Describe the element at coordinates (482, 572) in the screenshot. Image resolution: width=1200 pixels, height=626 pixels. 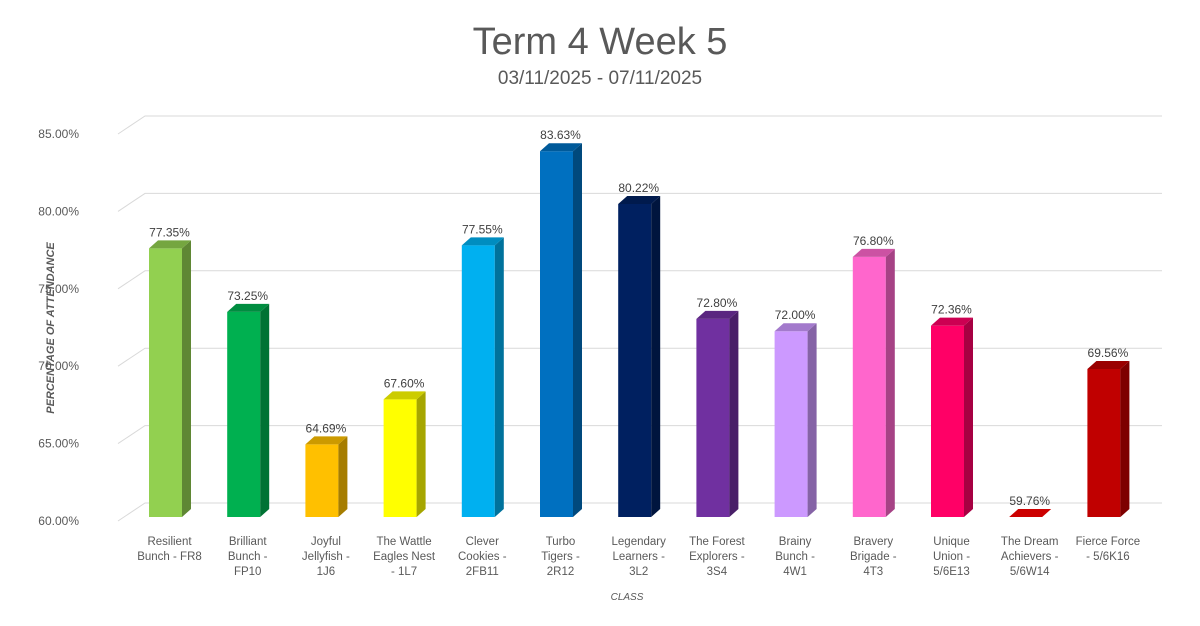
I see `x-tick-label-line: 2FB11` at that location.